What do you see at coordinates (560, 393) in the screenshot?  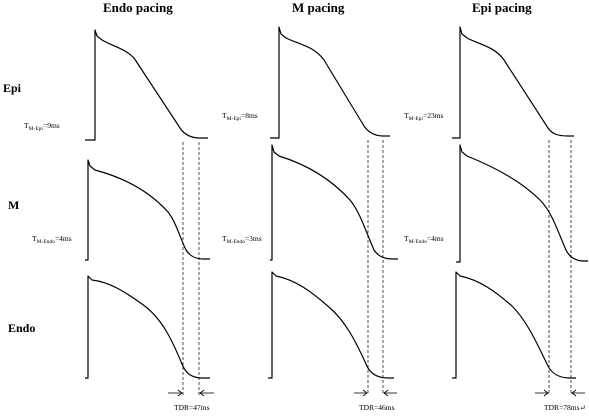 I see `tdr-arrows-epi-pacing` at bounding box center [560, 393].